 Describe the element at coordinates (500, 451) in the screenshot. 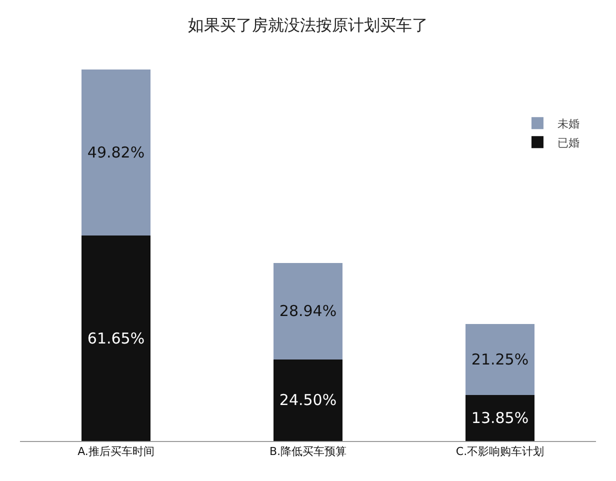

I see `x-tick-label: C.不影响购车计划` at that location.